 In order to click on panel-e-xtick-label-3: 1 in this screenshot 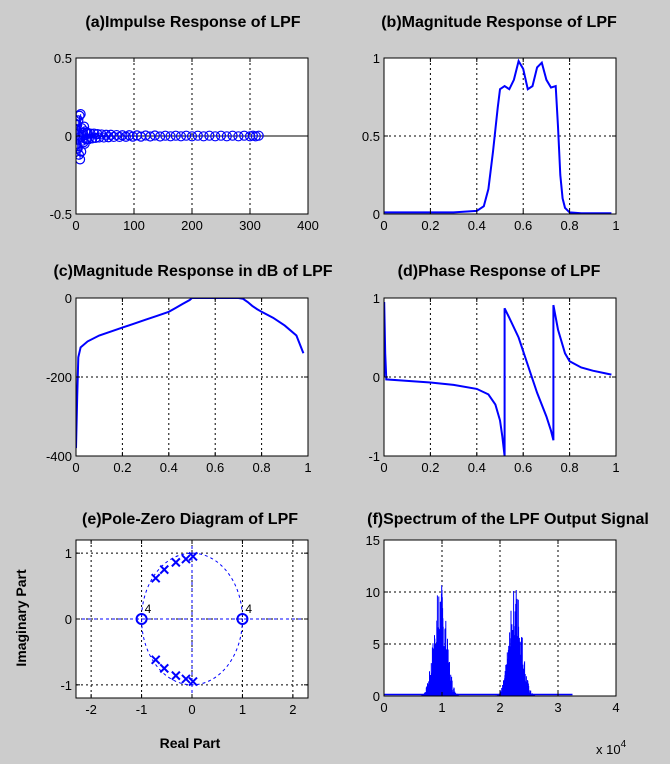, I will do `click(242, 709)`.